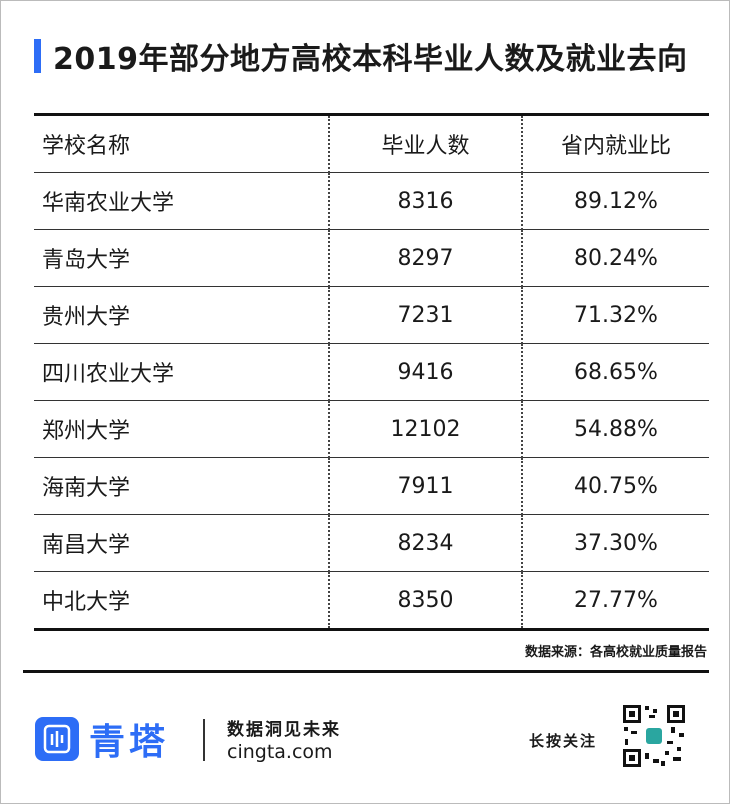 The width and height of the screenshot is (730, 804). I want to click on header-row: 学校名称 毕业人数 省内就业比, so click(371, 143).